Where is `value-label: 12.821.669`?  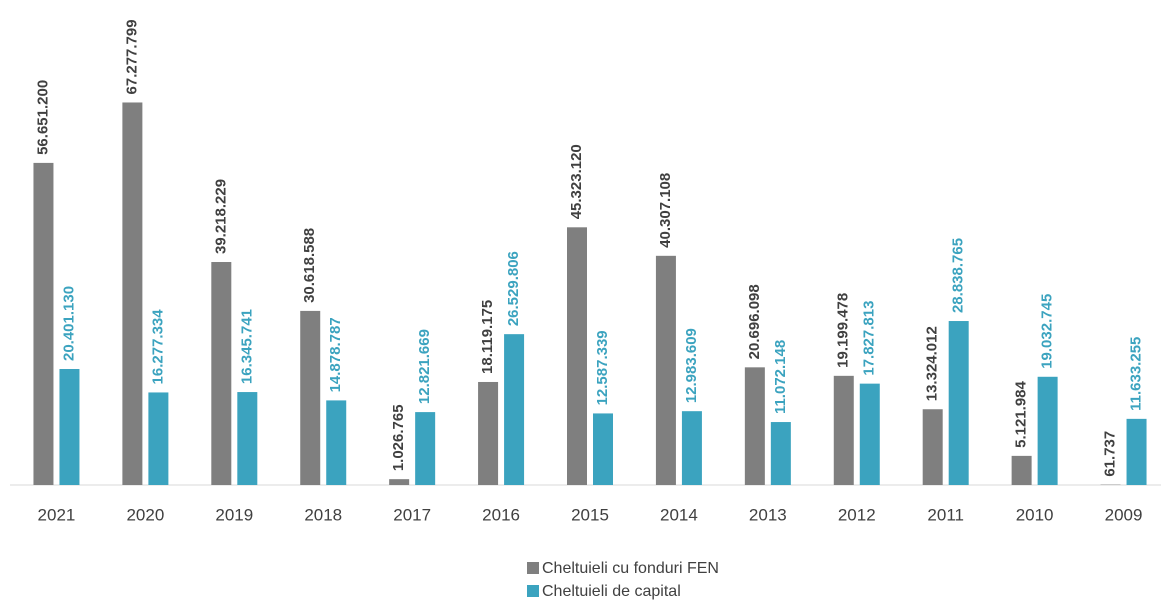 value-label: 12.821.669 is located at coordinates (424, 366).